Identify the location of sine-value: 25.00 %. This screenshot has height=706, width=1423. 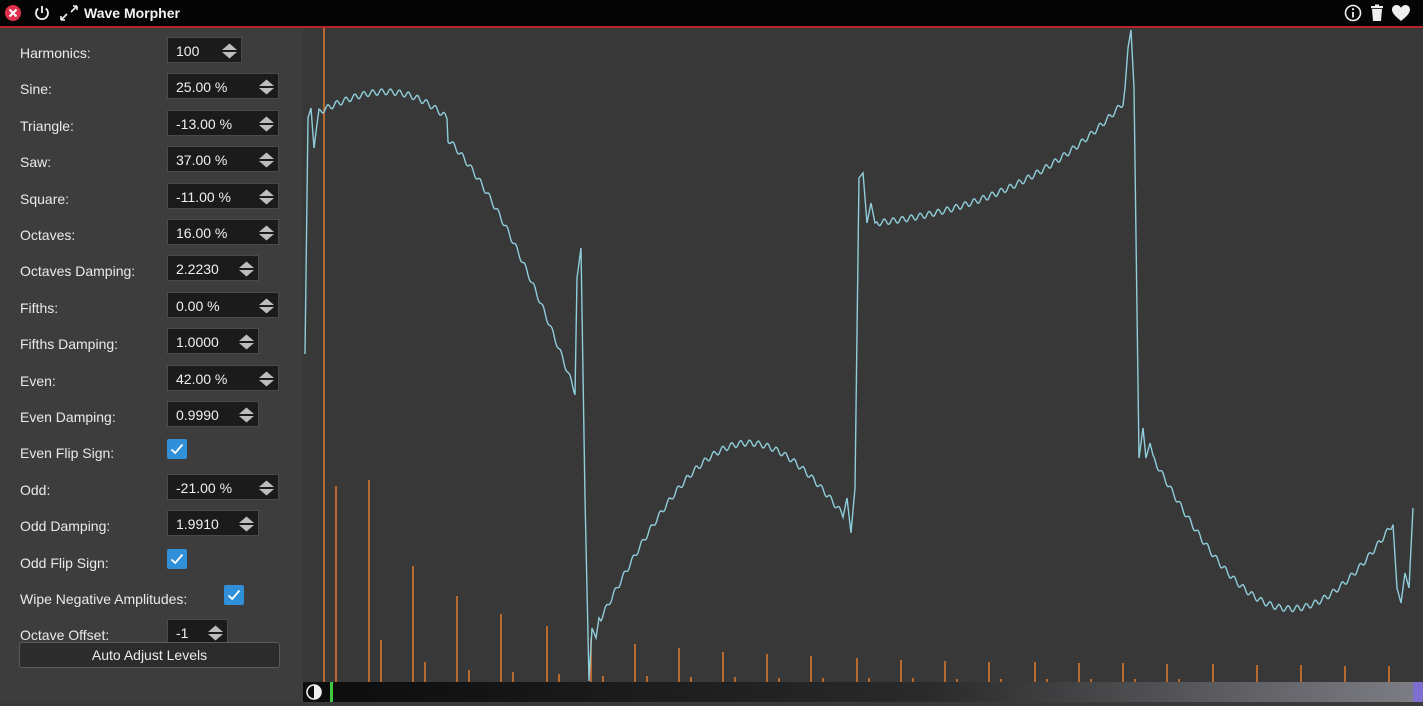
(201, 87).